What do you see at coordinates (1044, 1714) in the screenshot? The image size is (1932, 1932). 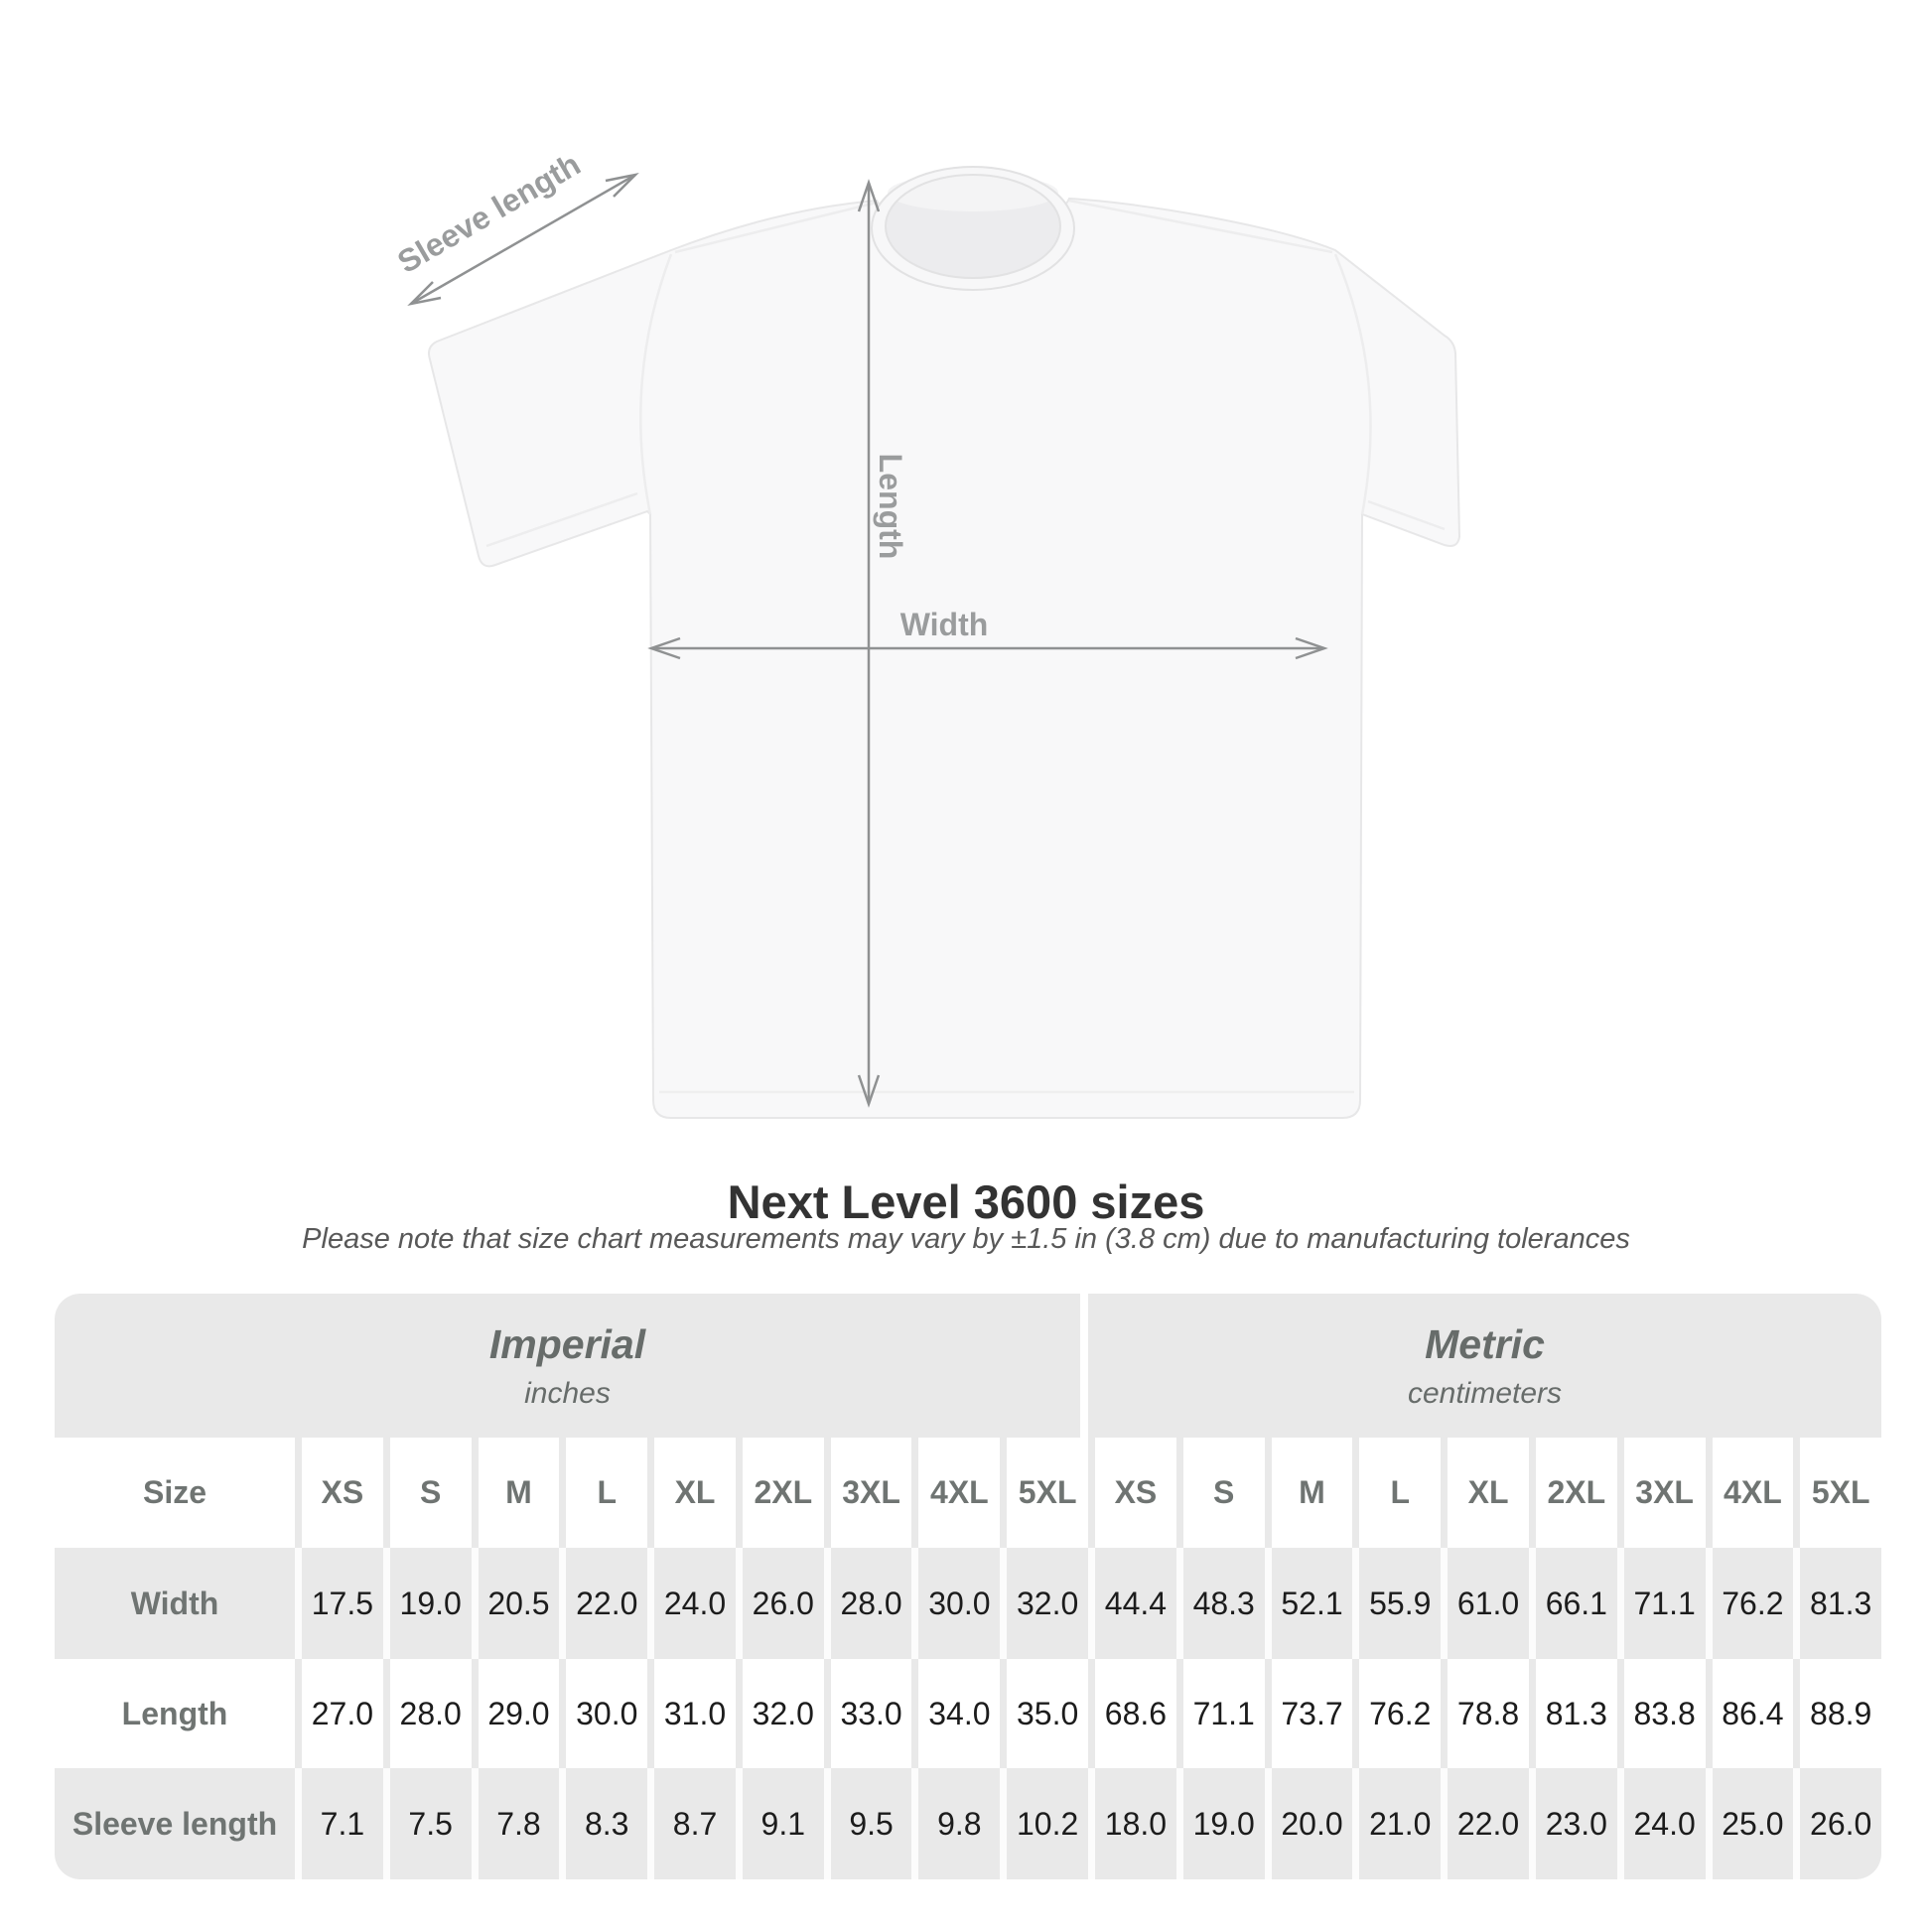 I see `table-cell: 35.0` at bounding box center [1044, 1714].